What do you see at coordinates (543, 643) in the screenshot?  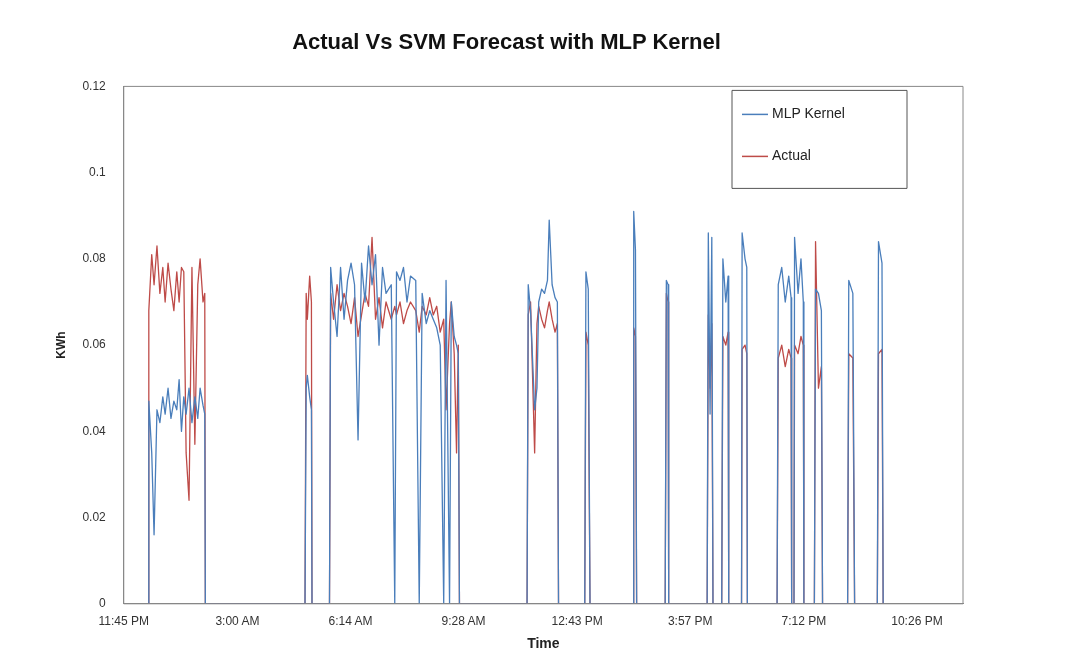 I see `x-axis-title: Time` at bounding box center [543, 643].